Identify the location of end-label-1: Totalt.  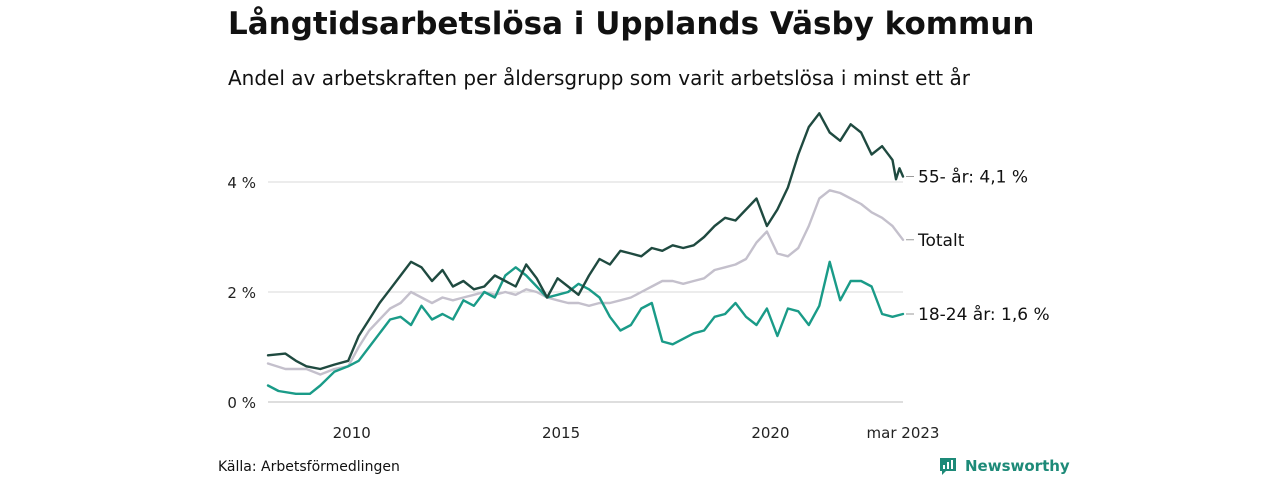
(941, 241).